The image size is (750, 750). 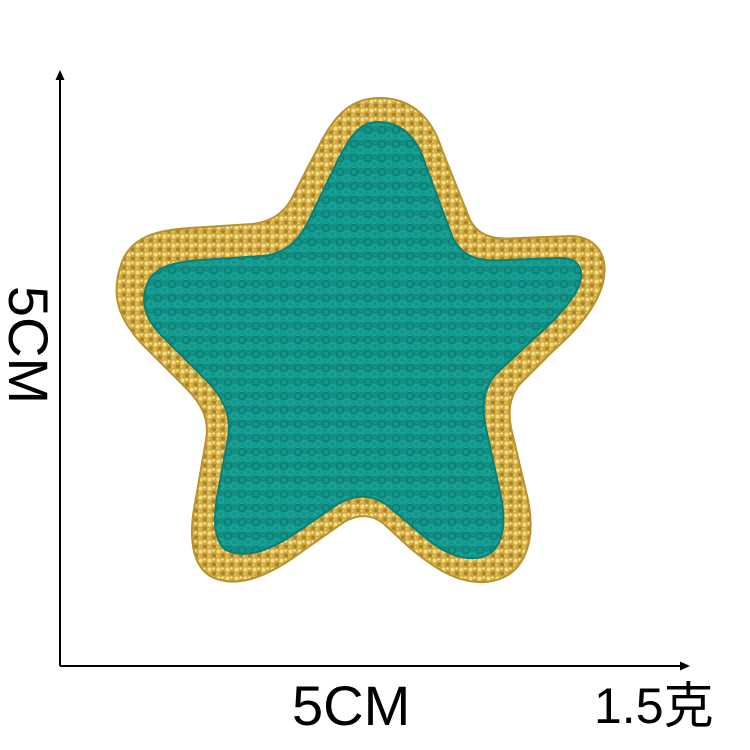 I want to click on vertical-axis-arrow, so click(x=60, y=75).